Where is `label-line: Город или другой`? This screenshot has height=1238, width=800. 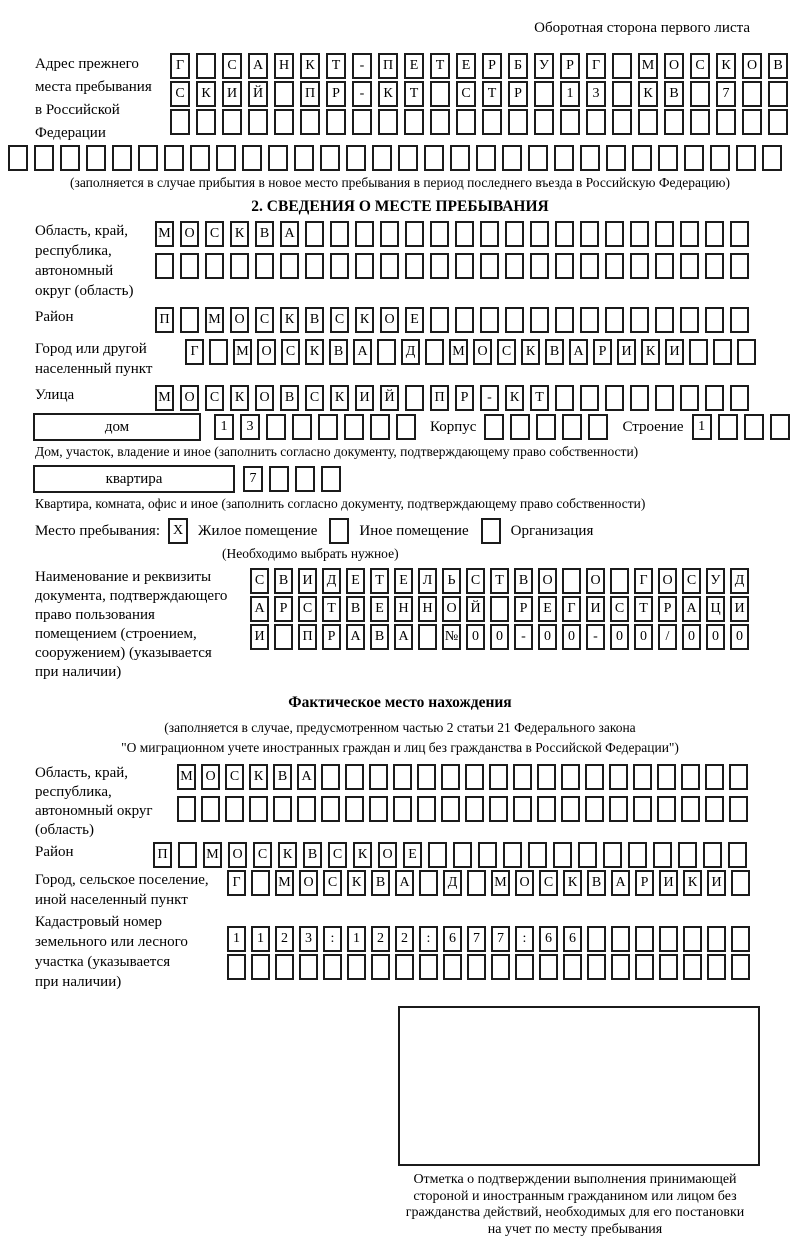 label-line: Город или другой is located at coordinates (110, 349).